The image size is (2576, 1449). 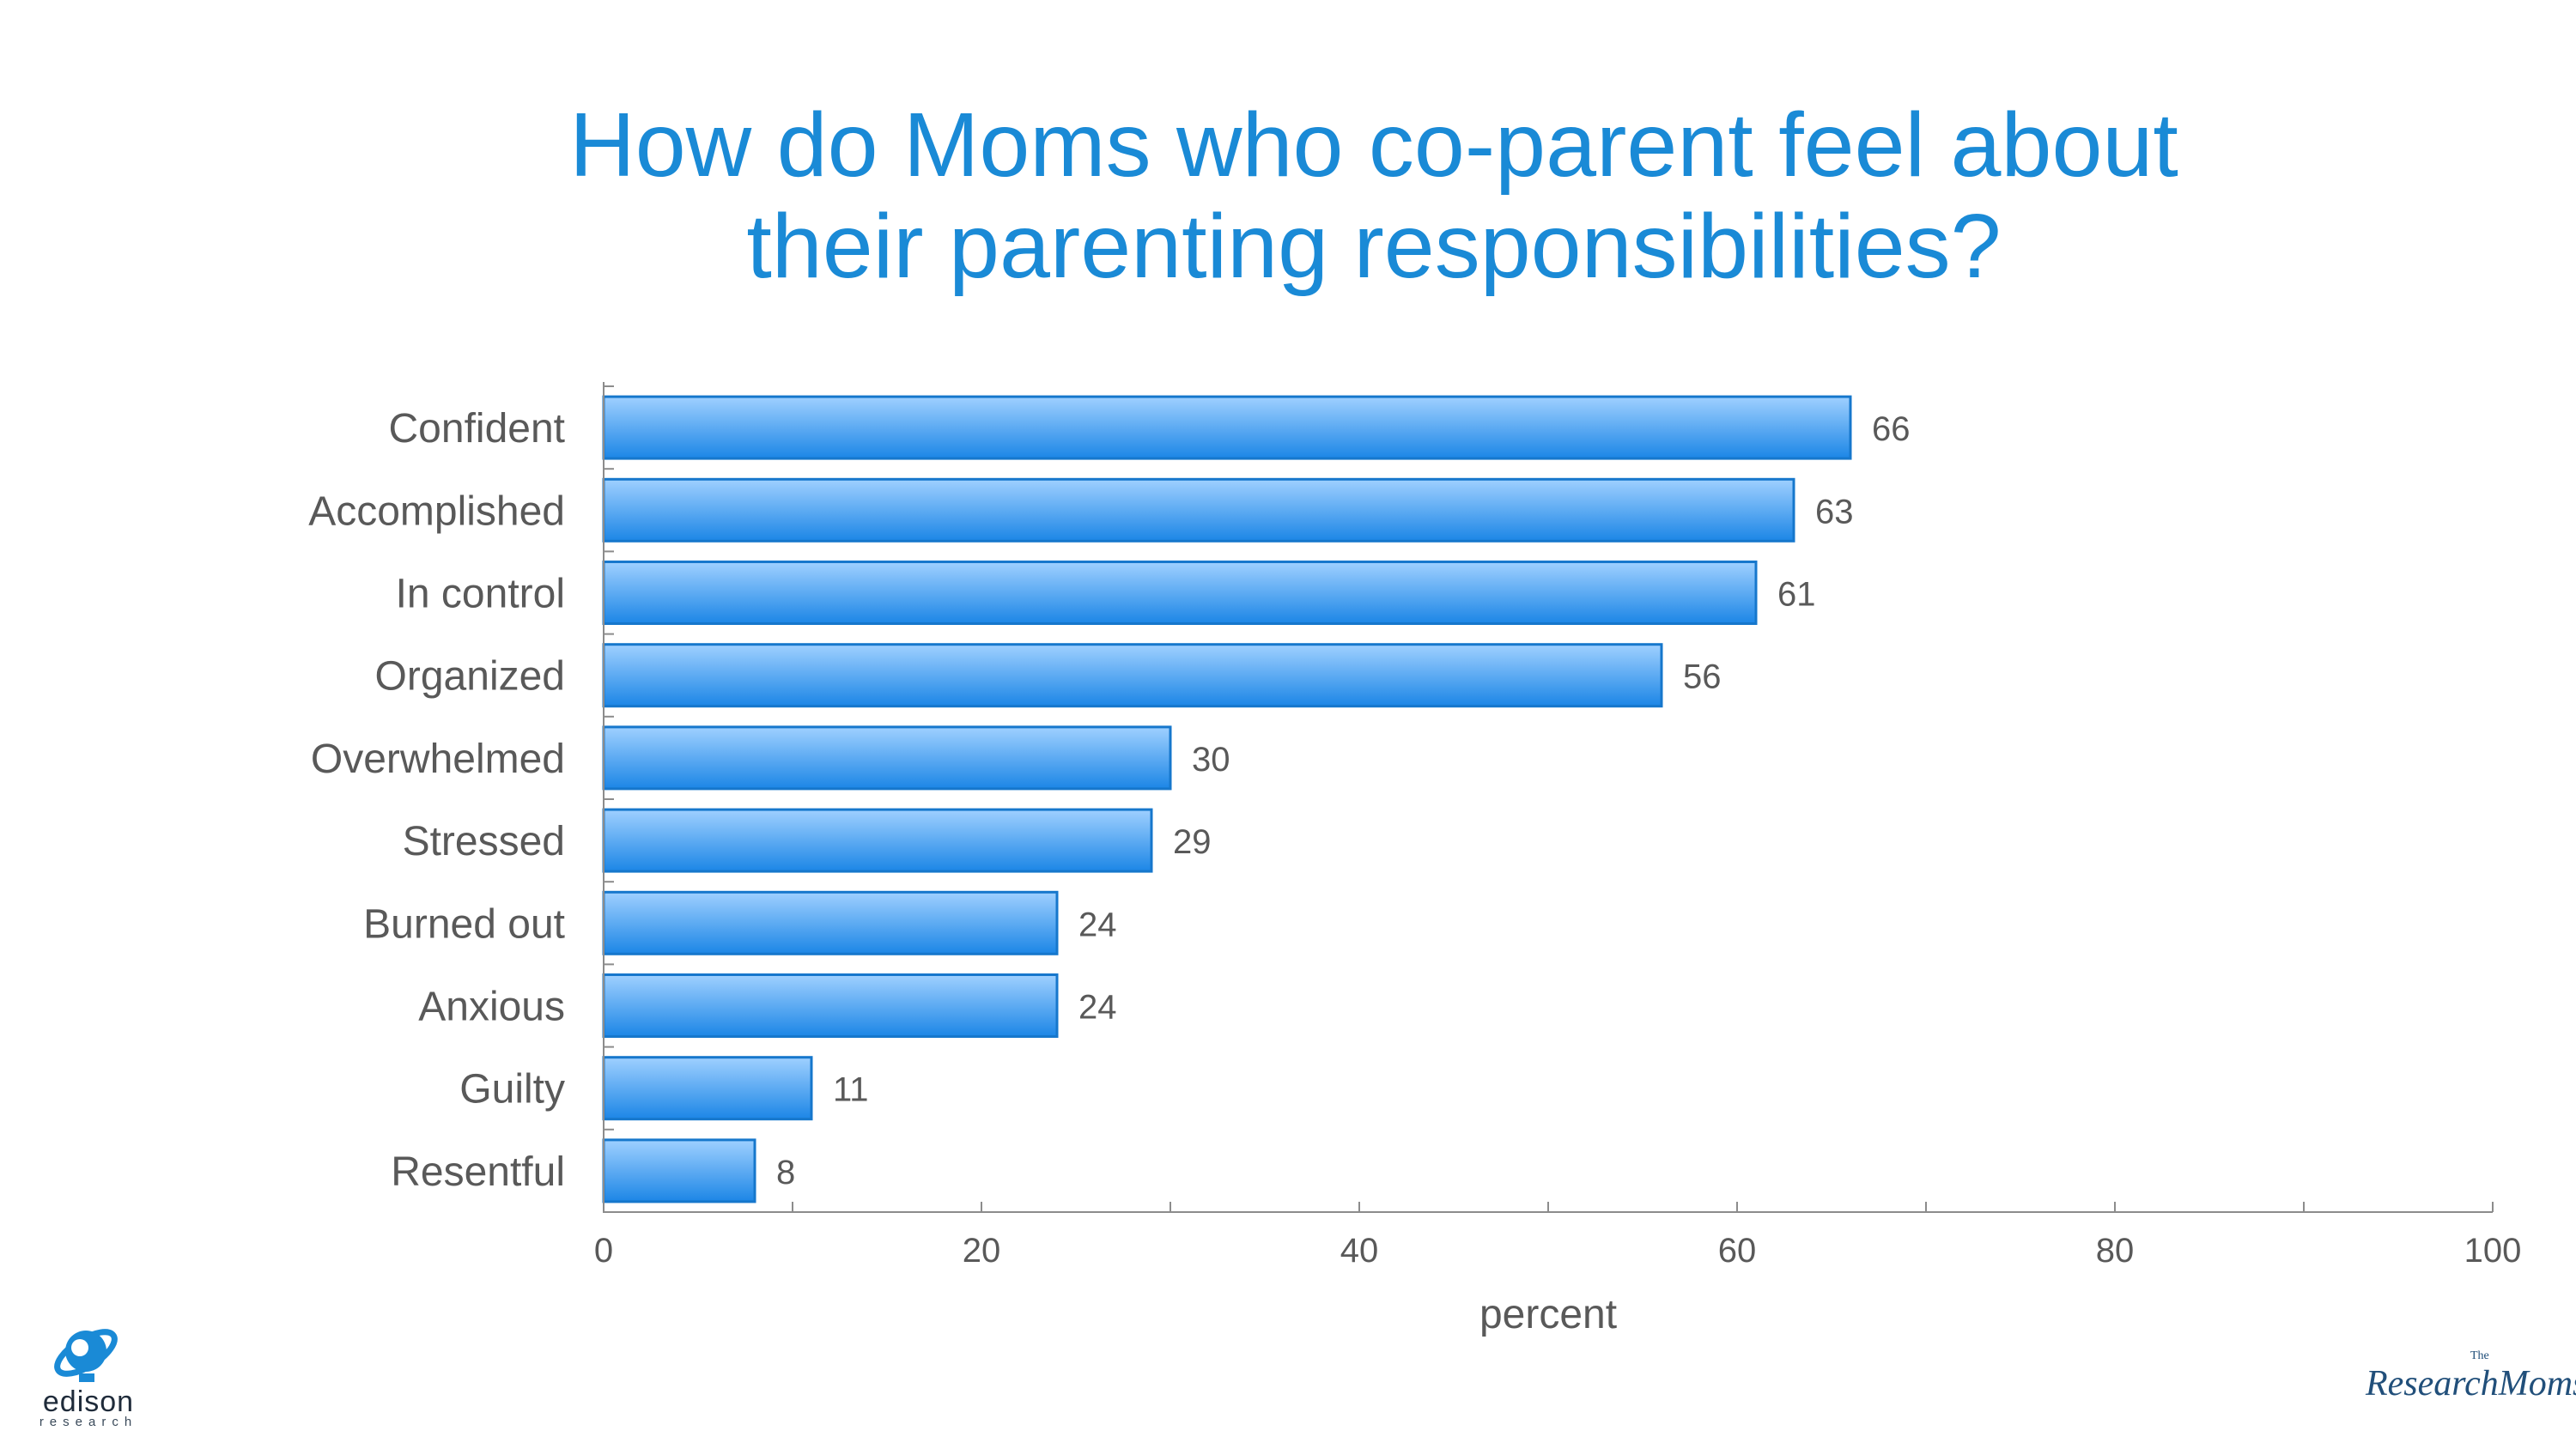 What do you see at coordinates (707, 1088) in the screenshot?
I see `bar-guilty` at bounding box center [707, 1088].